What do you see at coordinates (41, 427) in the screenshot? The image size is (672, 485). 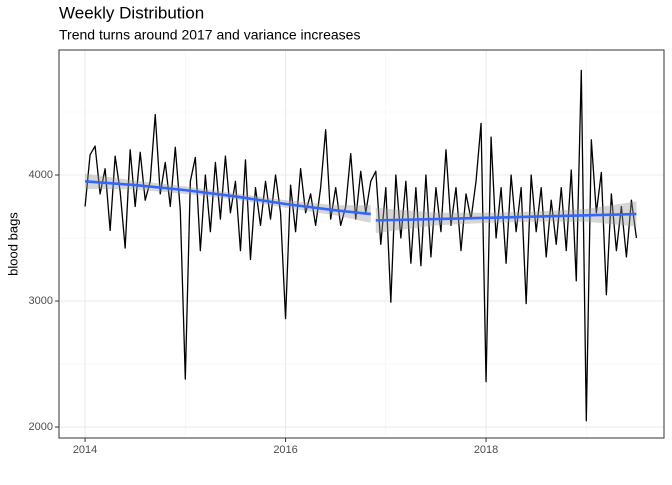 I see `y-tick-label: 2000` at bounding box center [41, 427].